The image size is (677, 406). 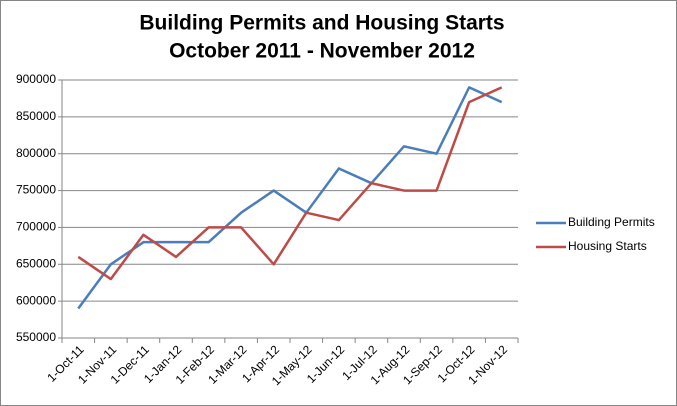 What do you see at coordinates (36, 153) in the screenshot?
I see `y-tick-label: 800000` at bounding box center [36, 153].